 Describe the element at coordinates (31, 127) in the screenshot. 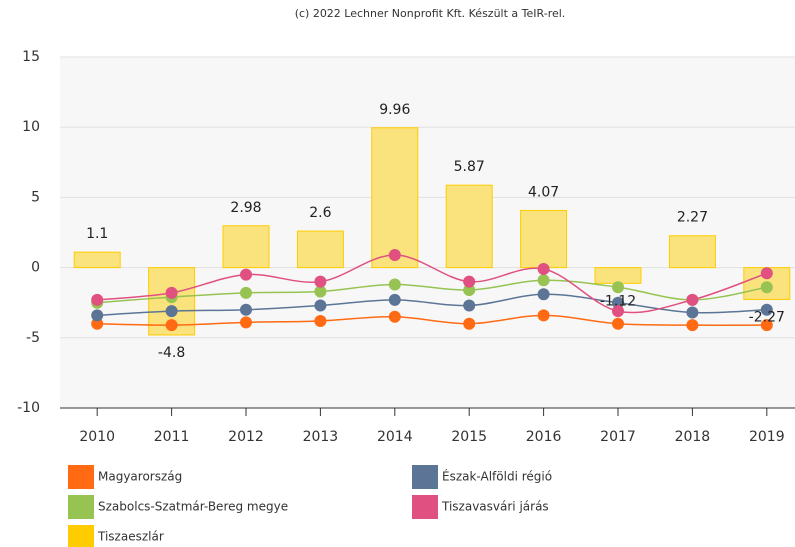

I see `y-tick-label: 10` at that location.